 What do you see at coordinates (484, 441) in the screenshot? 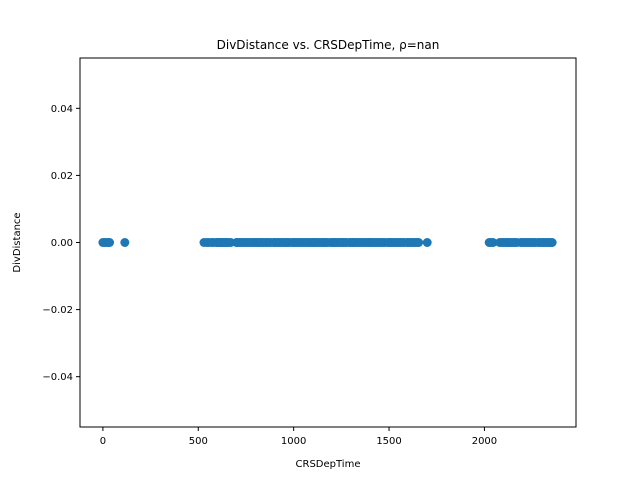
I see `x-tick-label: 2000` at bounding box center [484, 441].